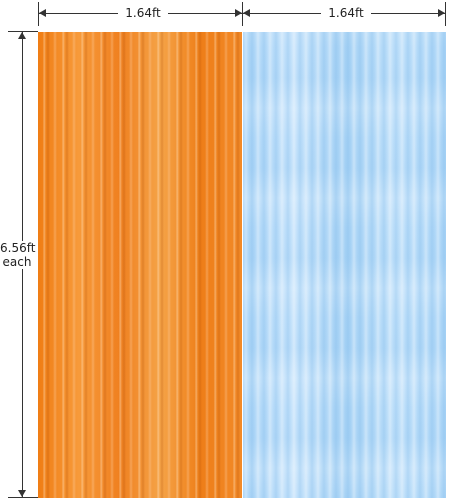  I want to click on tick-middle, so click(242, 14).